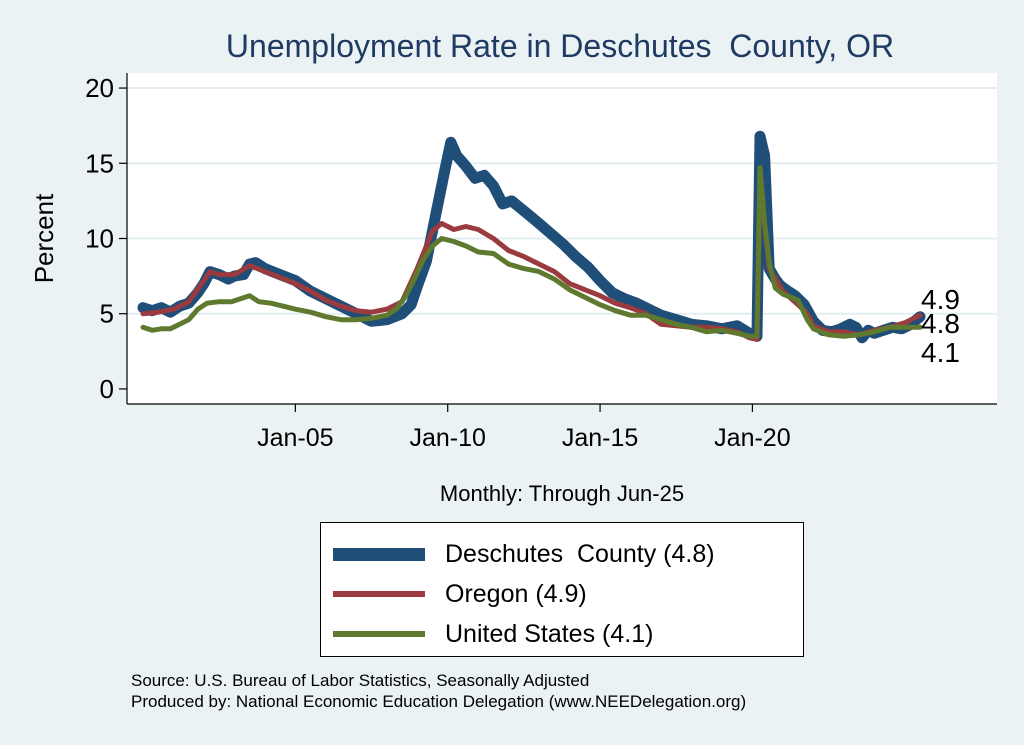 The width and height of the screenshot is (1024, 745). What do you see at coordinates (600, 438) in the screenshot?
I see `x-tick-label: Jan-15` at bounding box center [600, 438].